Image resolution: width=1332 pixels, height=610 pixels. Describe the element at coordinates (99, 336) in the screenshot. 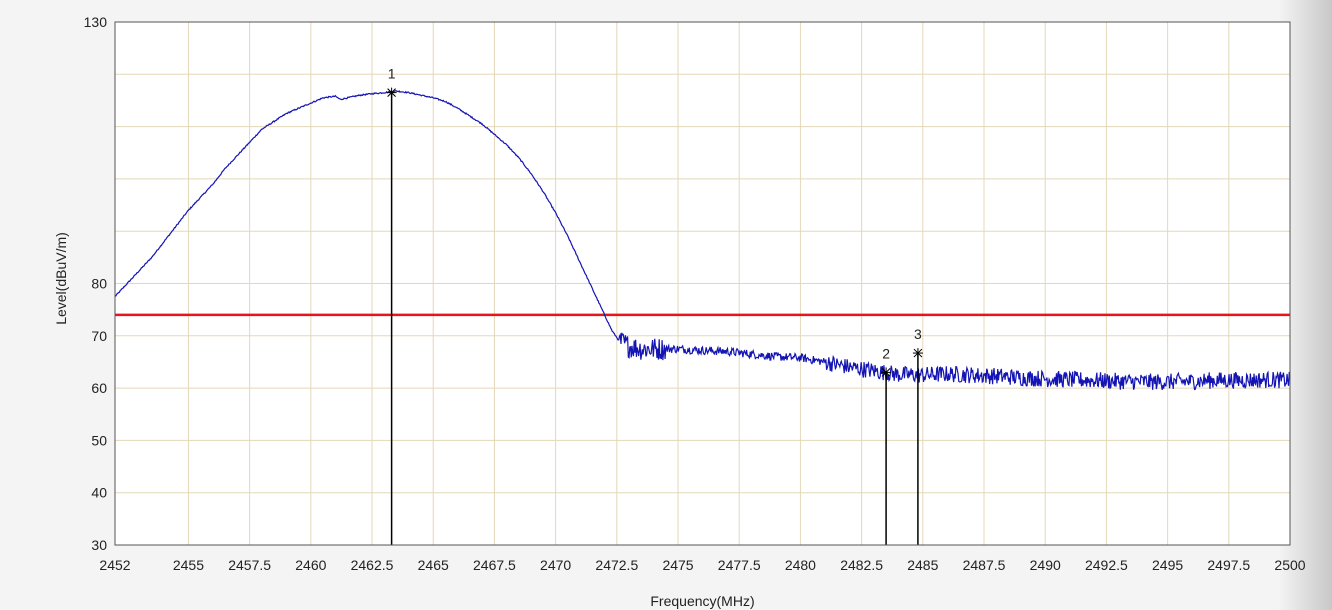

I see `y-tick-label: 70` at that location.